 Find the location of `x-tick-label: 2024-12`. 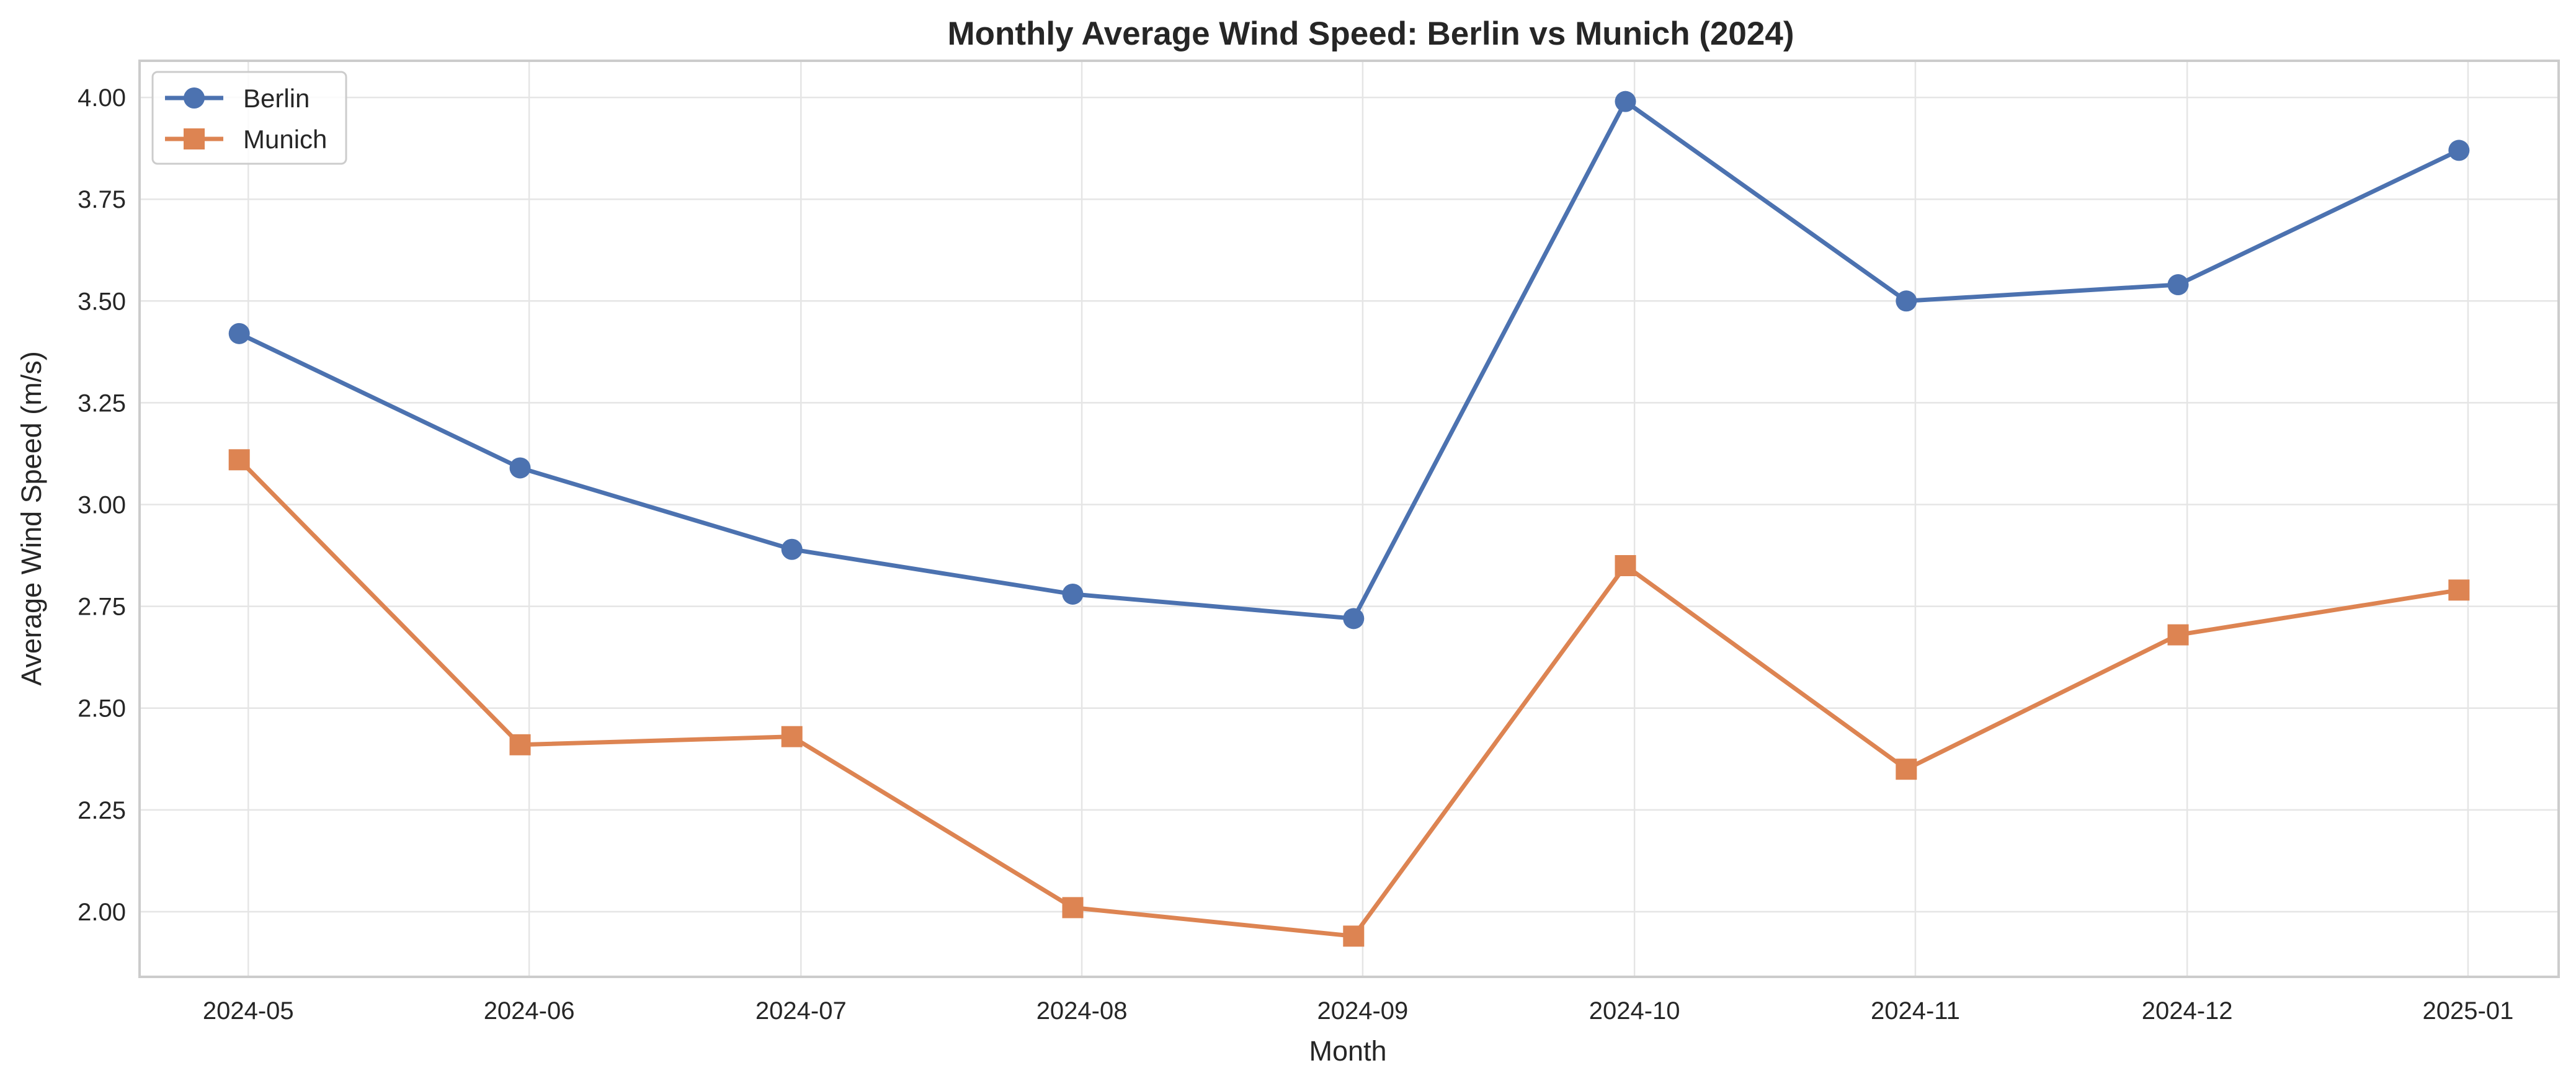

x-tick-label: 2024-12 is located at coordinates (2188, 1011).